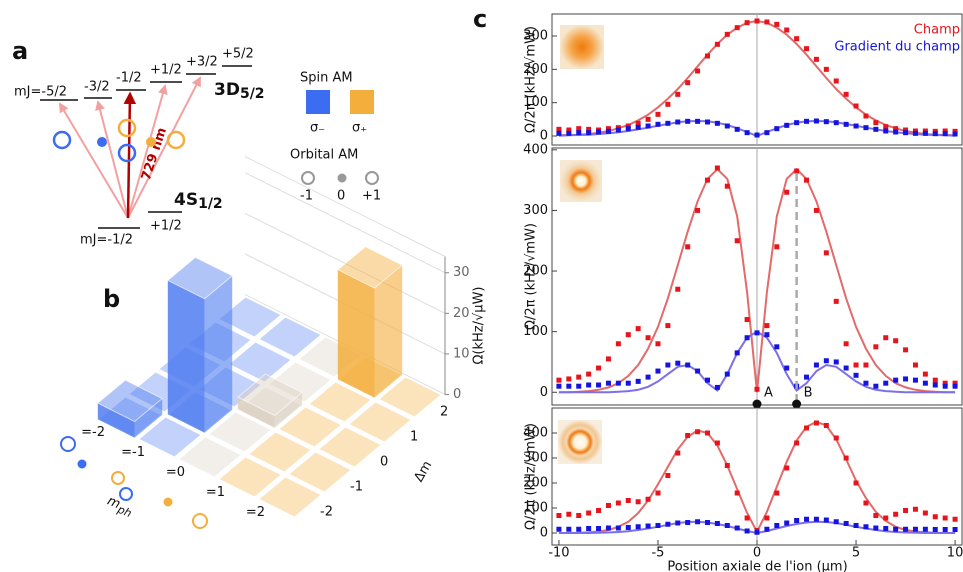 This screenshot has width=963, height=572. What do you see at coordinates (479, 326) in the screenshot?
I see `z-label: Ω(kHz/√μW)` at bounding box center [479, 326].